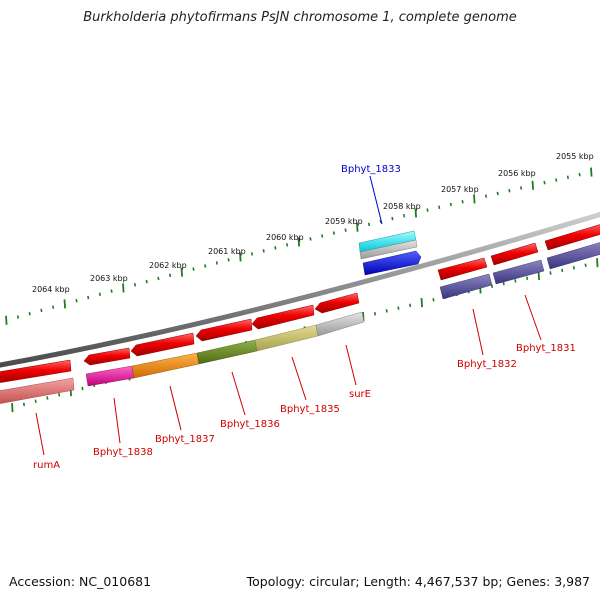  Describe the element at coordinates (344, 221) in the screenshot. I see `scale-label: 2059 kbp` at that location.